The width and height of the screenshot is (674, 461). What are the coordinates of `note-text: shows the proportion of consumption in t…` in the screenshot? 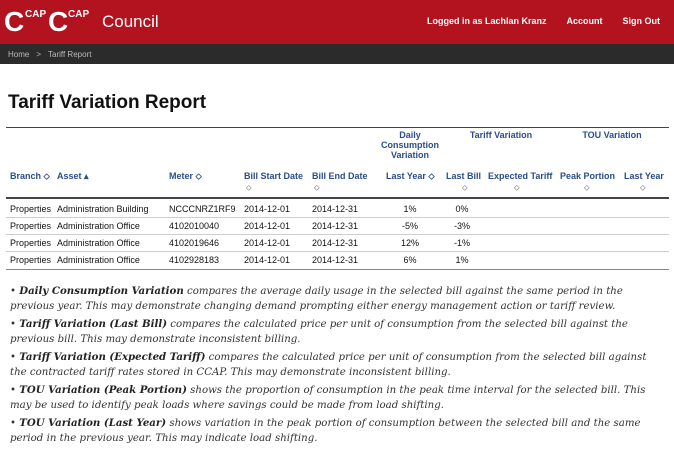 It's located at (328, 398).